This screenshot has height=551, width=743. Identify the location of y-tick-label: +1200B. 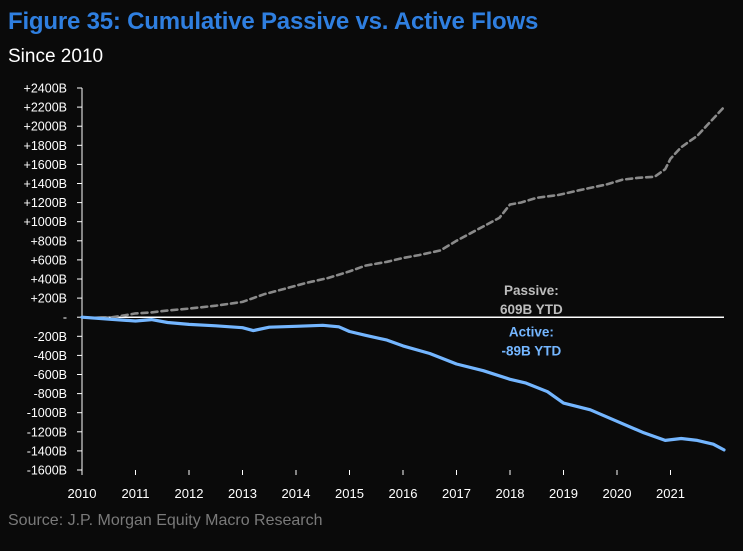
(45, 203).